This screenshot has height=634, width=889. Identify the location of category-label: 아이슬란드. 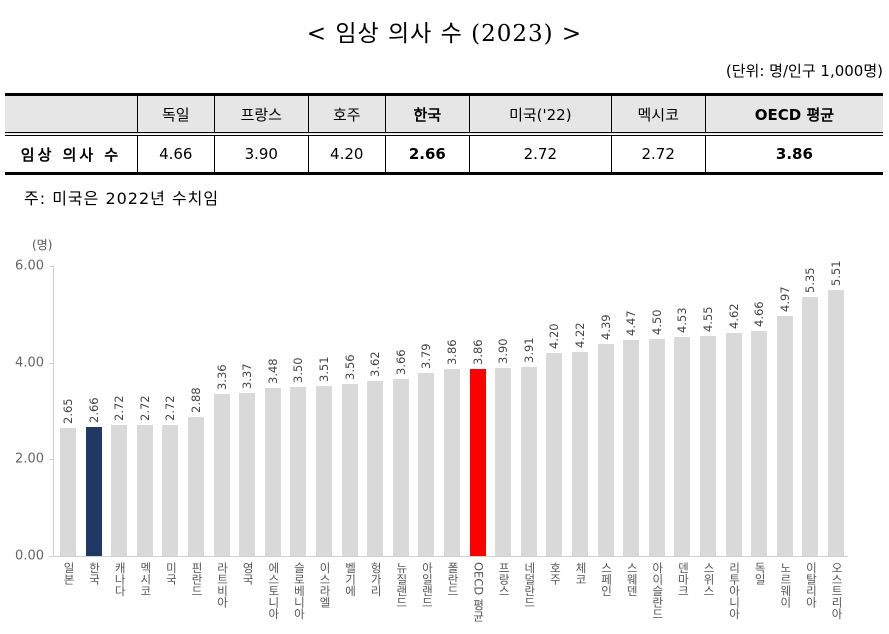
(657, 591).